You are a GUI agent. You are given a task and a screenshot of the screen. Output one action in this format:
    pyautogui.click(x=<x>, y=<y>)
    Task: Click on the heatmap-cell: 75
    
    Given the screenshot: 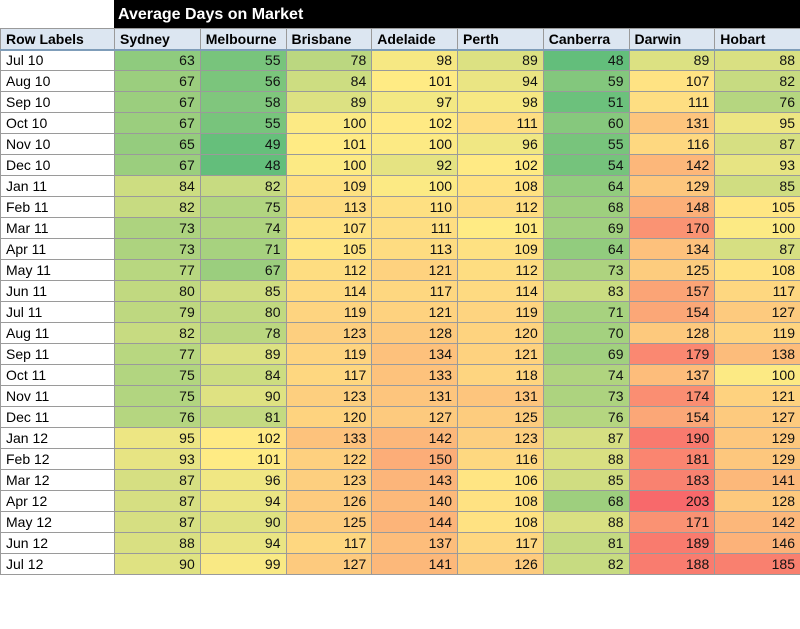 What is the action you would take?
    pyautogui.click(x=157, y=375)
    